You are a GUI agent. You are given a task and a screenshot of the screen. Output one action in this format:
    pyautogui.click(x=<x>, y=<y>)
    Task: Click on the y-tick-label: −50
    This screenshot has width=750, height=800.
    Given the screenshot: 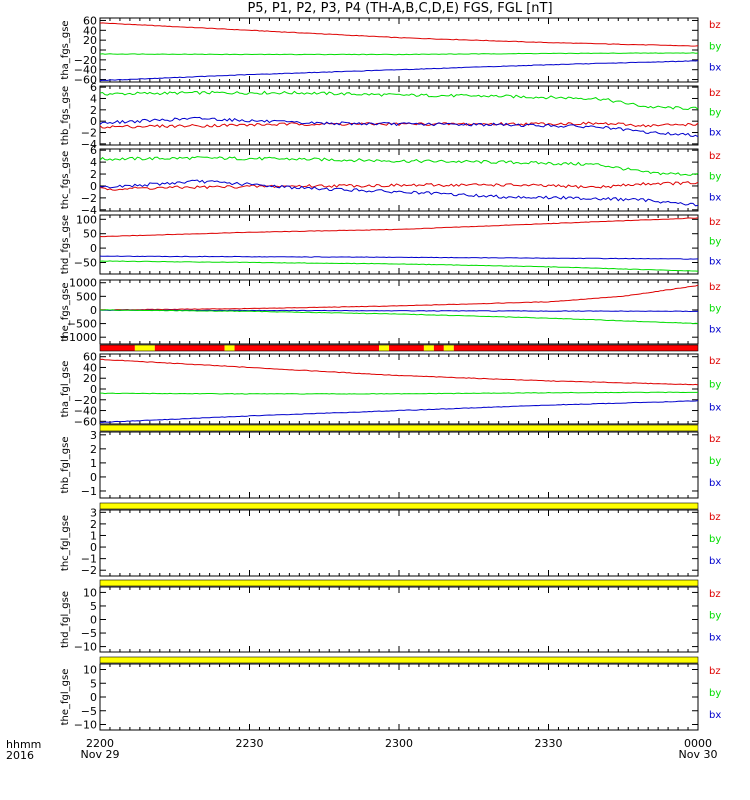 What is the action you would take?
    pyautogui.click(x=85, y=262)
    